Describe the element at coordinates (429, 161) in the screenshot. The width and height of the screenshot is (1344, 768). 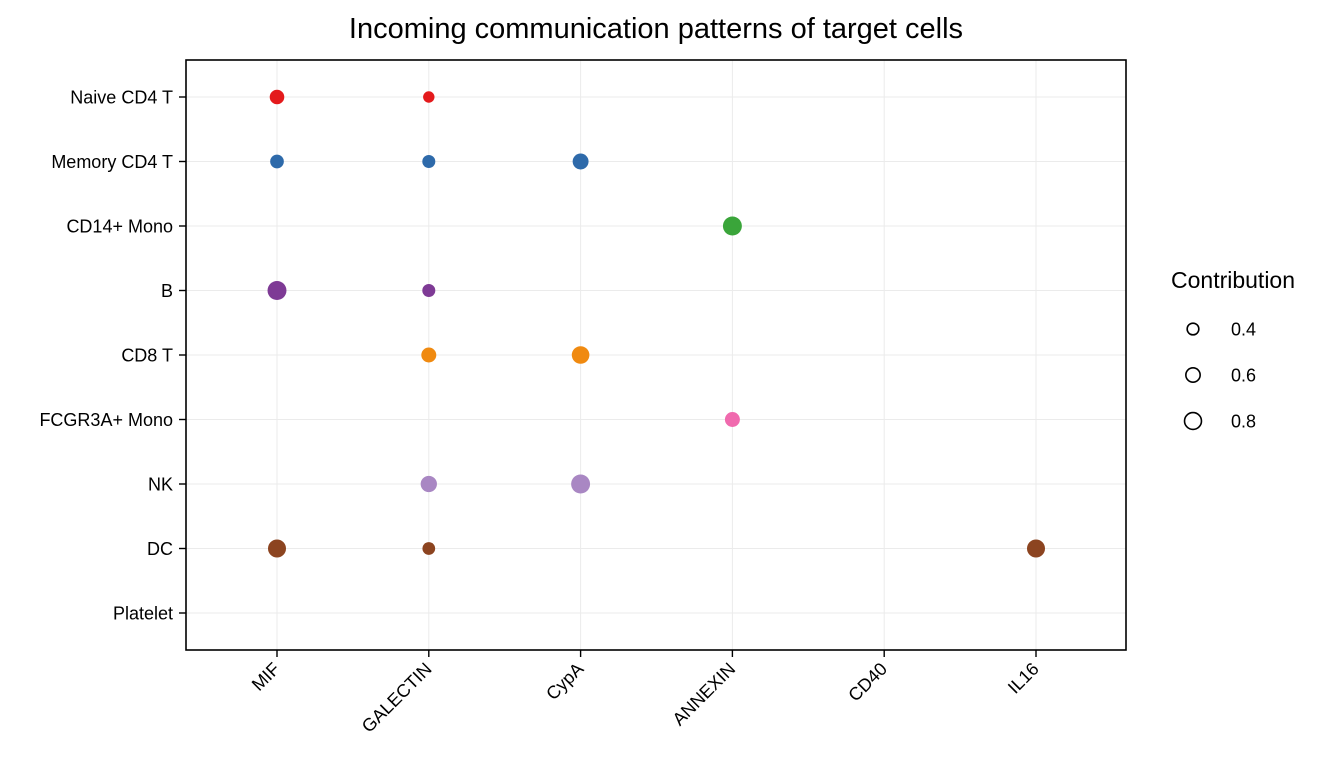
I see `point-memory-cd4-t-galectin` at that location.